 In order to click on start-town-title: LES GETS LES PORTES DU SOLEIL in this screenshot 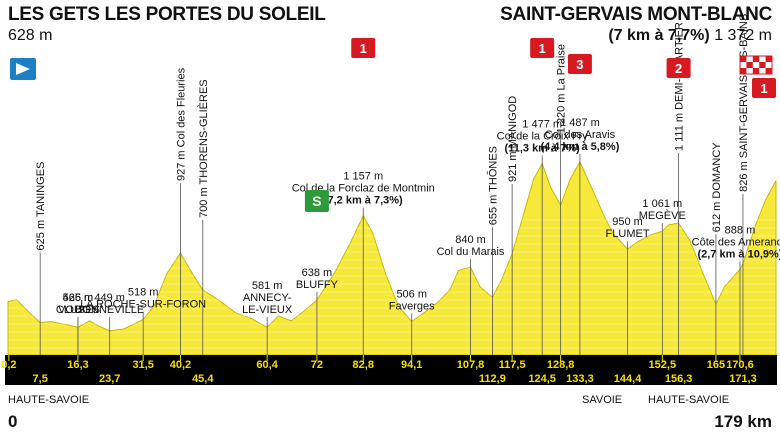, I will do `click(167, 14)`.